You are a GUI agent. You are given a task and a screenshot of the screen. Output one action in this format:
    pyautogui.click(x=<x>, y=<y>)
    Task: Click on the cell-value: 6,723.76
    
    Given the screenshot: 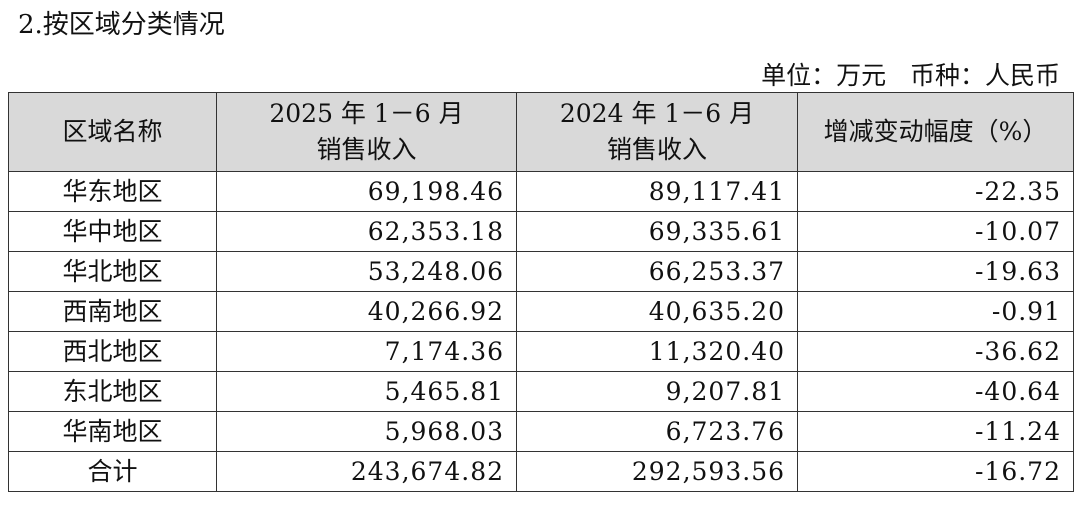 What is the action you would take?
    pyautogui.click(x=657, y=431)
    